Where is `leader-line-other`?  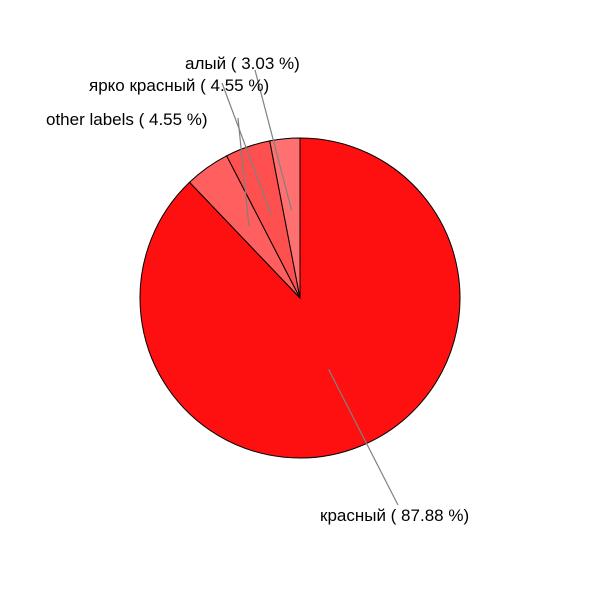 leader-line-other is located at coordinates (243, 172).